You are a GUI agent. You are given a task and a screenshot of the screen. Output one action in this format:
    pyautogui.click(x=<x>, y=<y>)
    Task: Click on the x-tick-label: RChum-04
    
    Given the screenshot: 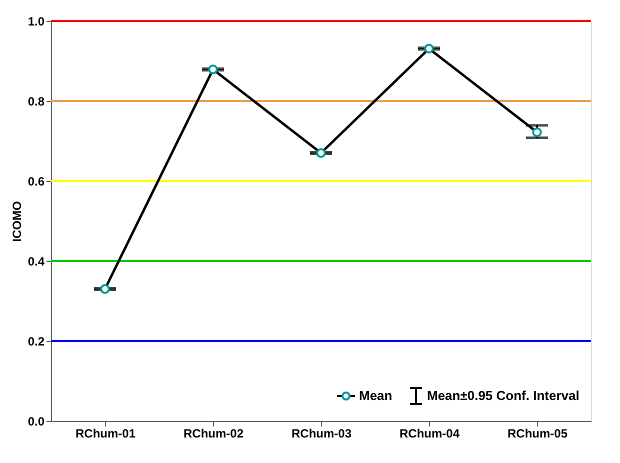 What is the action you would take?
    pyautogui.click(x=429, y=433)
    